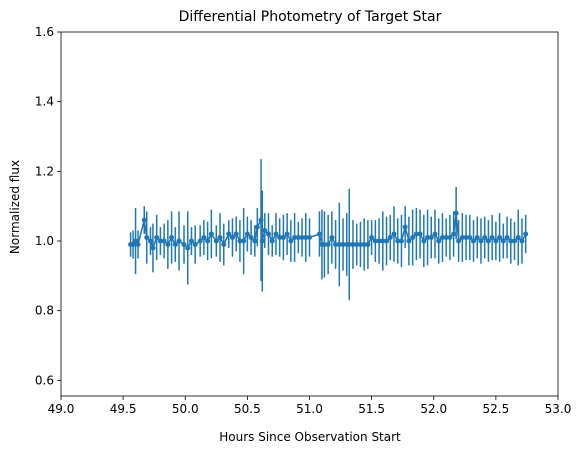  I want to click on y-tick-label: 1.2, so click(44, 171).